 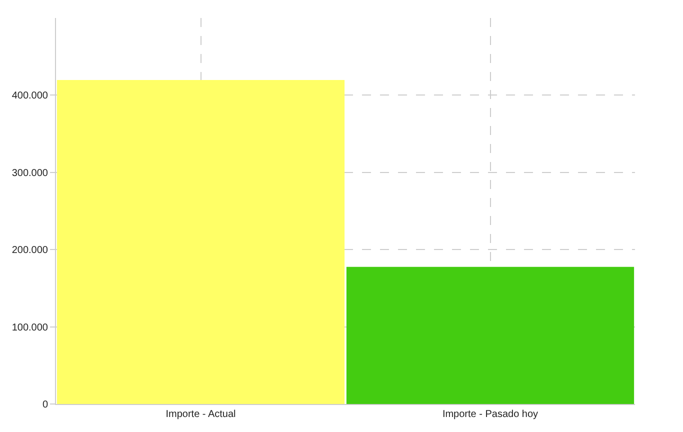 What do you see at coordinates (490, 414) in the screenshot?
I see `x-tick-label: Importe - Pasado hoy` at bounding box center [490, 414].